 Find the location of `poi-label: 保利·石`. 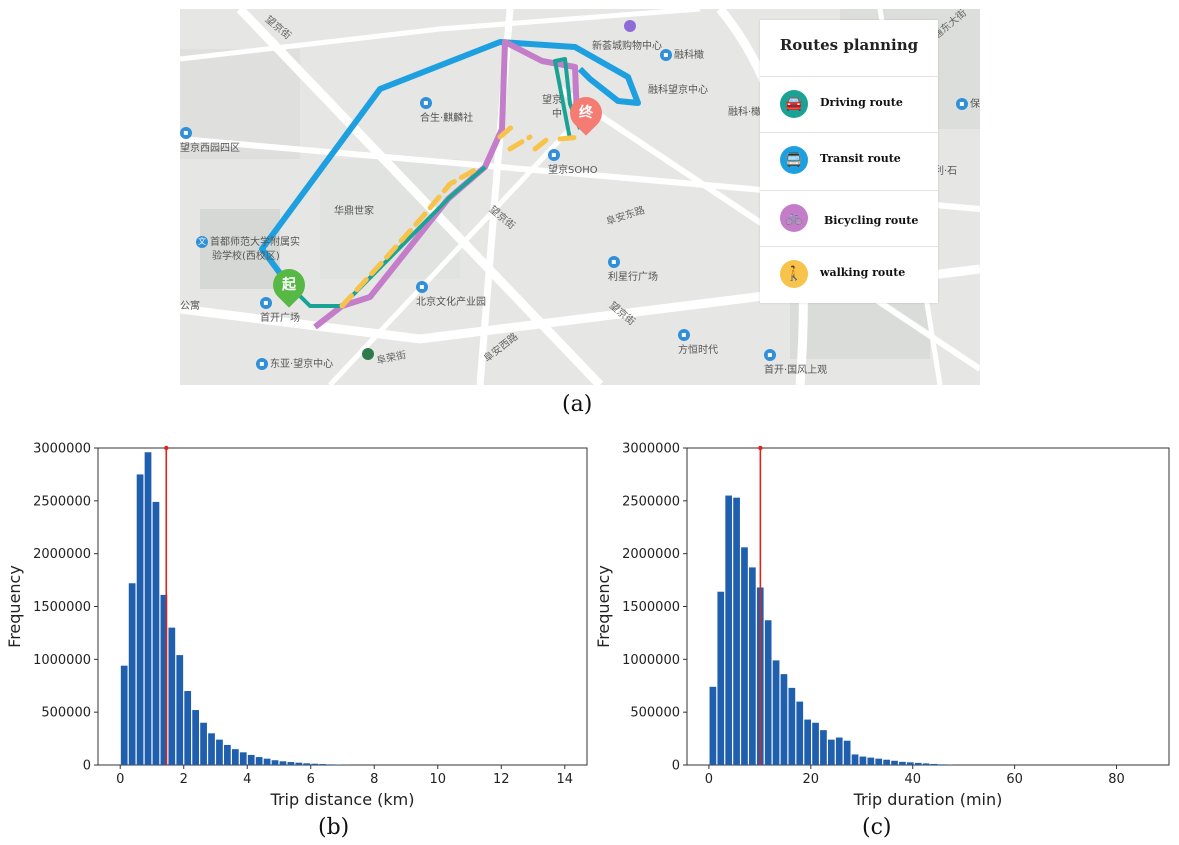

poi-label: 保利·石 is located at coordinates (941, 171).